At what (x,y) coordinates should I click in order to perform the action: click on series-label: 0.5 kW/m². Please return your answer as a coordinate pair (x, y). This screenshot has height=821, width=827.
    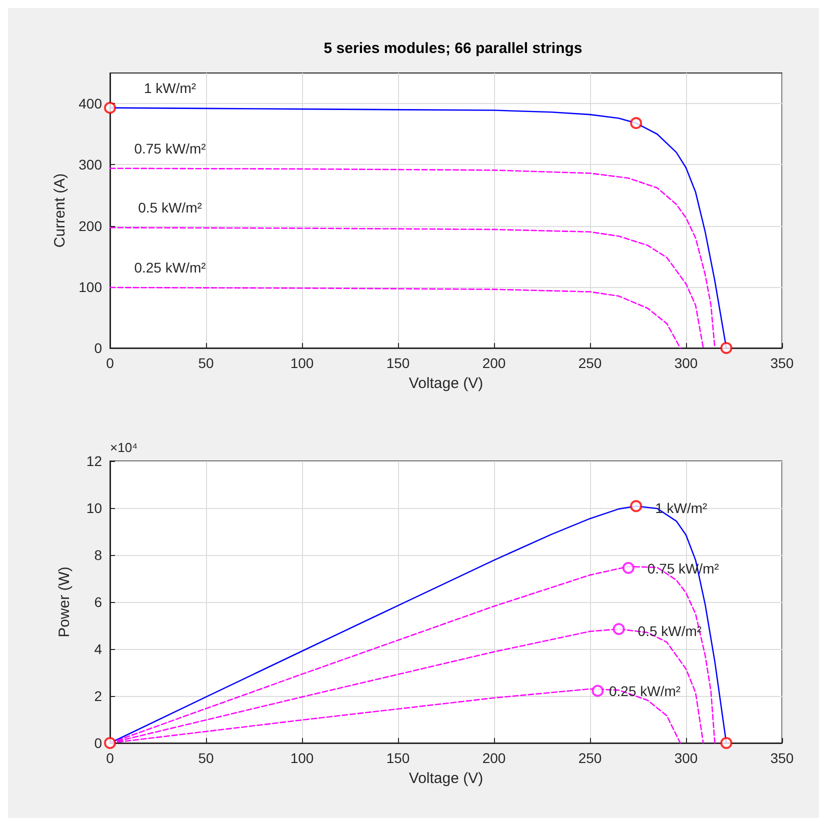
    Looking at the image, I should click on (170, 208).